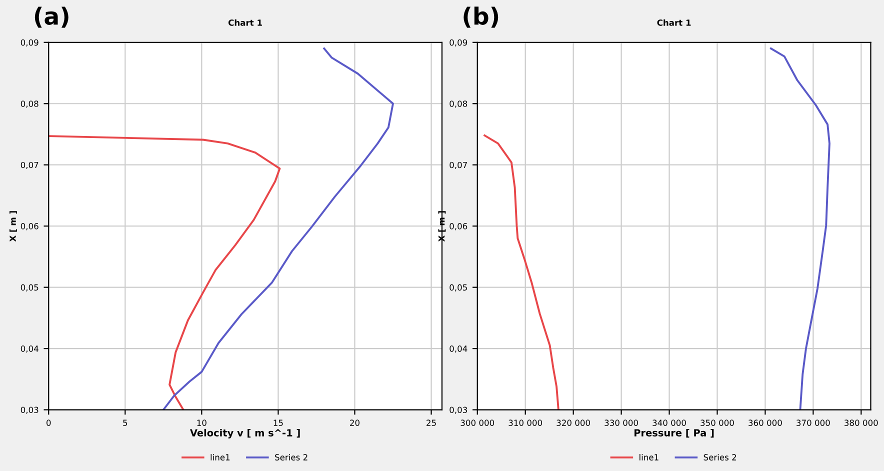 The width and height of the screenshot is (884, 471). What do you see at coordinates (13, 226) in the screenshot?
I see `y-axis-title: X [ m ]` at bounding box center [13, 226].